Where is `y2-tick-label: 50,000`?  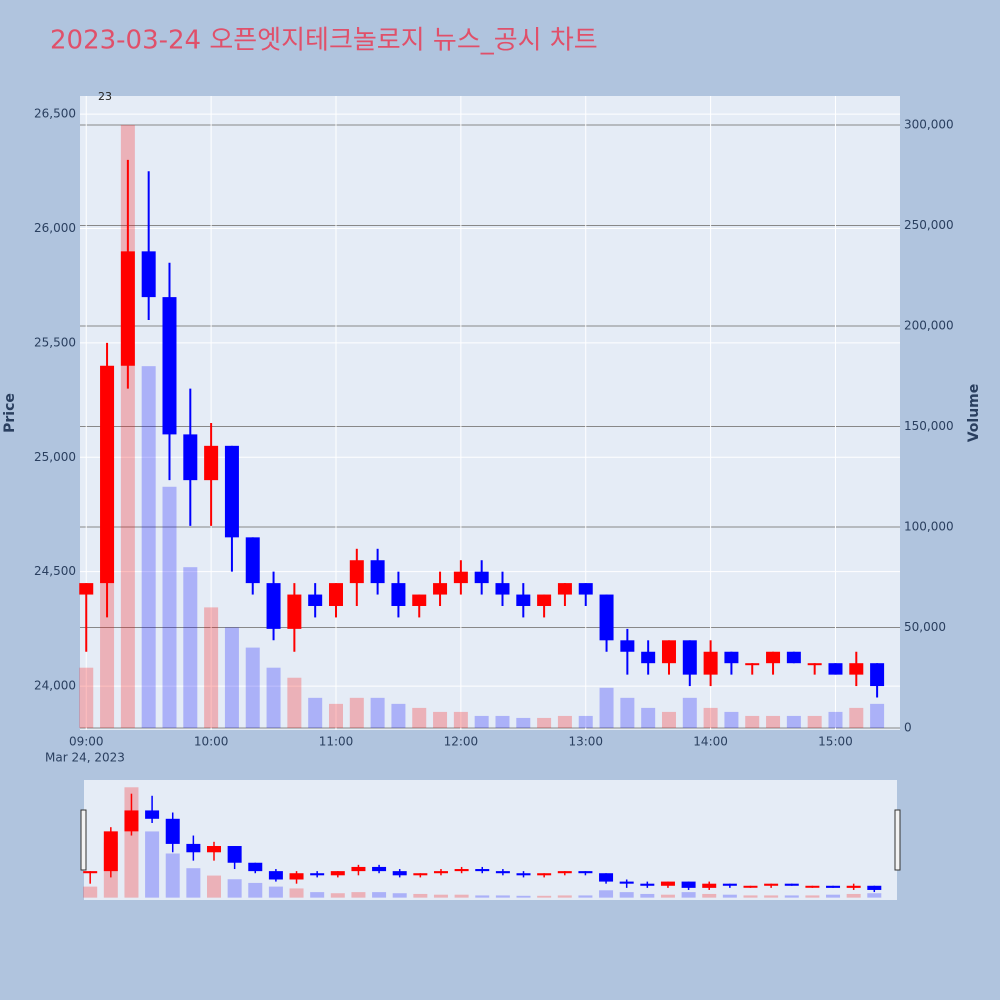 y2-tick-label: 50,000 is located at coordinates (925, 627).